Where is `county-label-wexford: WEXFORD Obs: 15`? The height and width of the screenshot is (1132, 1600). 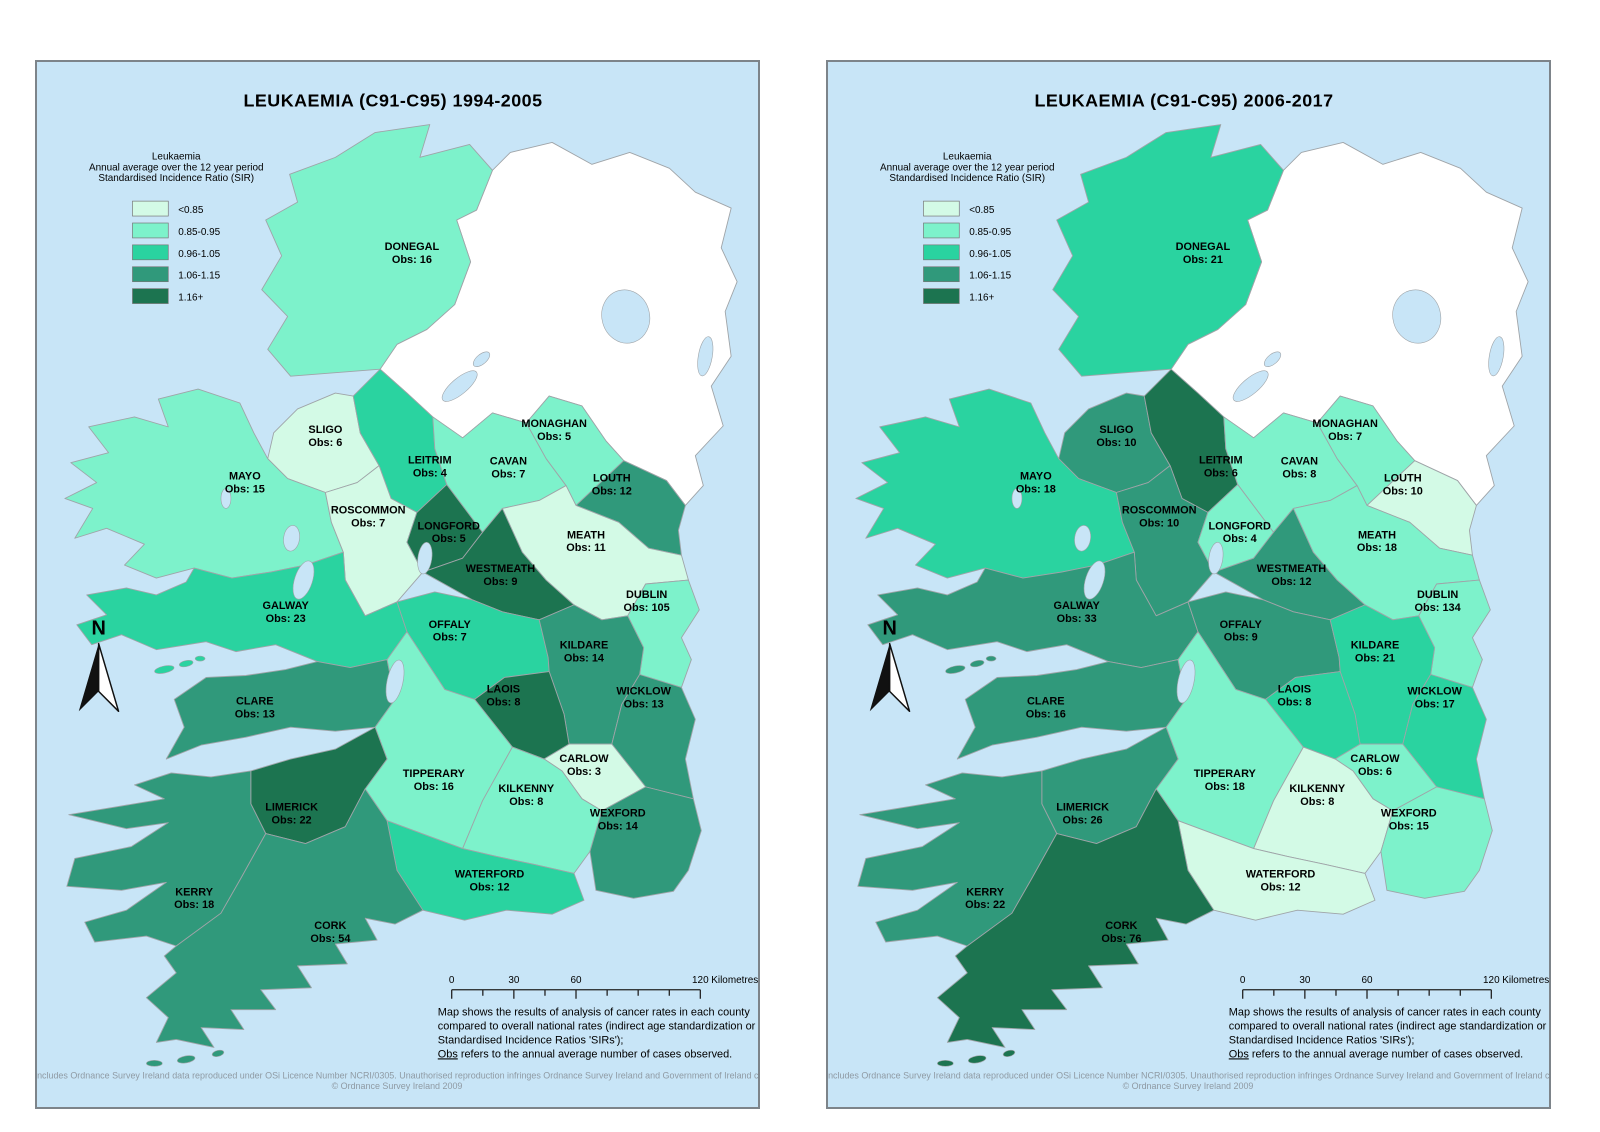
county-label-wexford: WEXFORD Obs: 15 is located at coordinates (1409, 820).